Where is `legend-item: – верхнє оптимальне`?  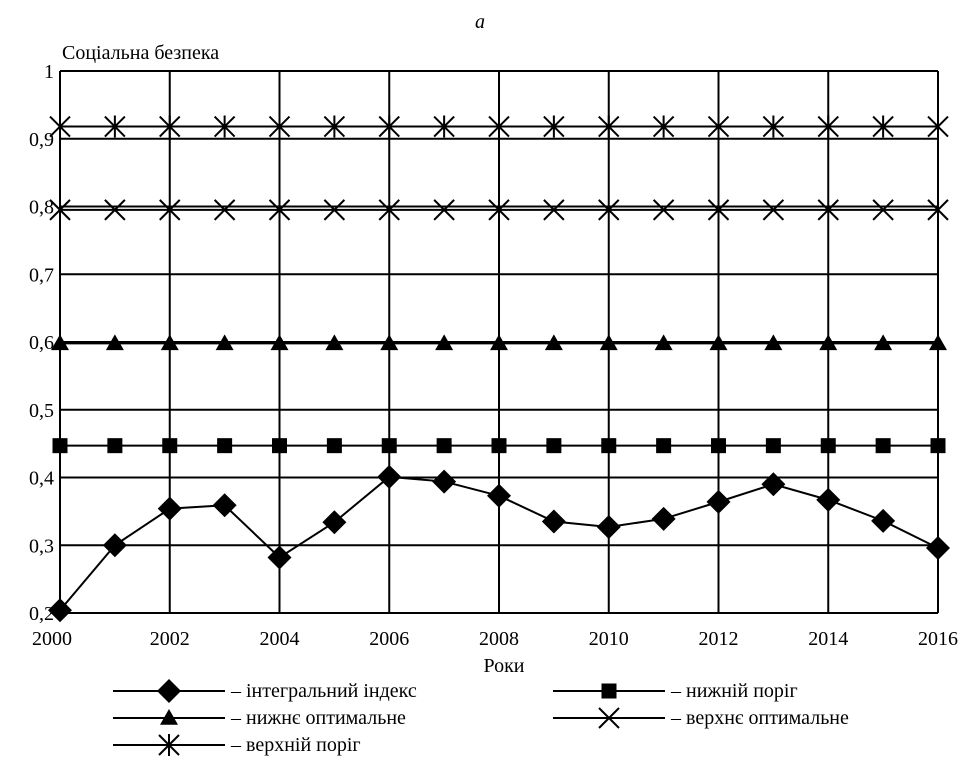
legend-item: – верхнє оптимальне is located at coordinates (701, 718).